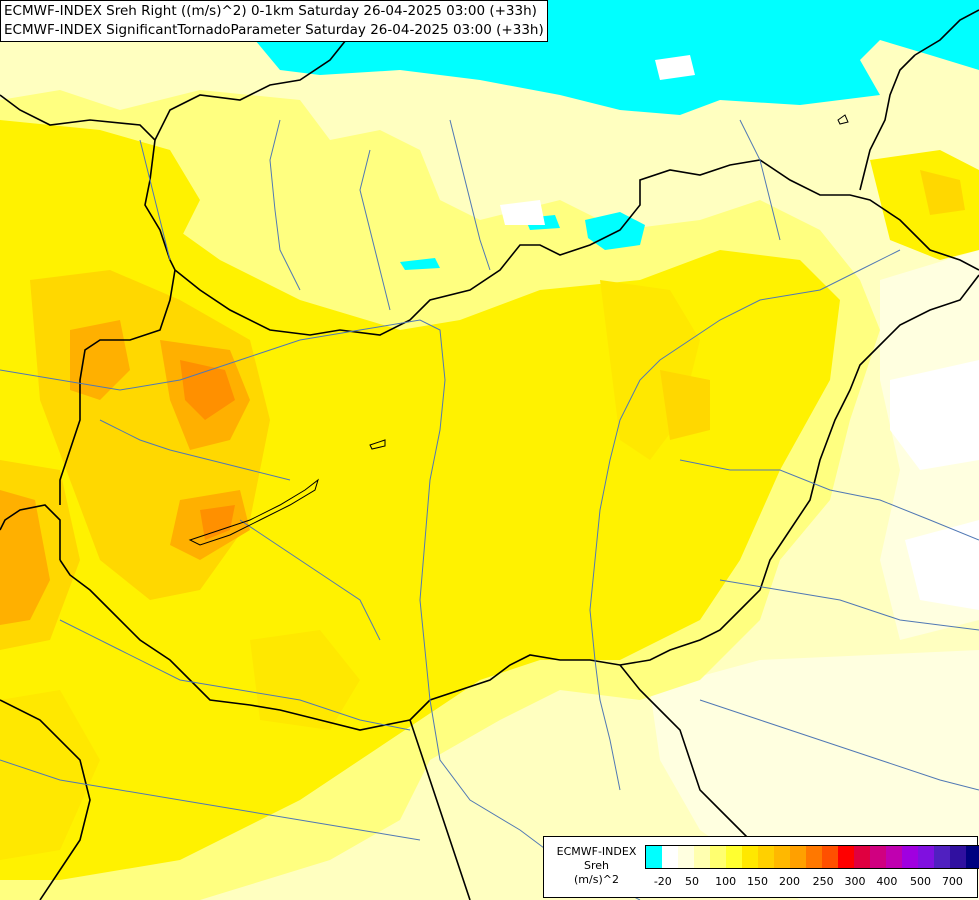 Image resolution: width=979 pixels, height=900 pixels. Describe the element at coordinates (522, 212) in the screenshot. I see `white-patch-north` at that location.